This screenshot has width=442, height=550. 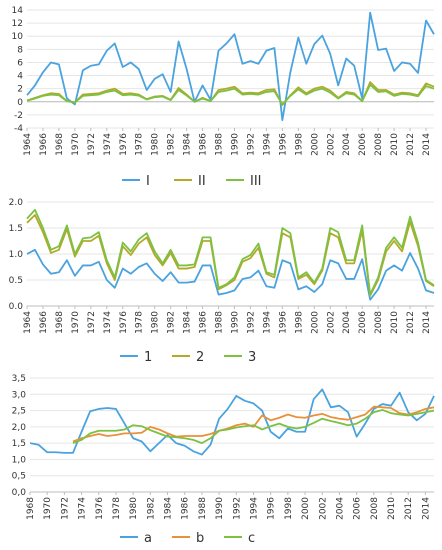 I want to click on series-line-b, so click(x=253, y=424).